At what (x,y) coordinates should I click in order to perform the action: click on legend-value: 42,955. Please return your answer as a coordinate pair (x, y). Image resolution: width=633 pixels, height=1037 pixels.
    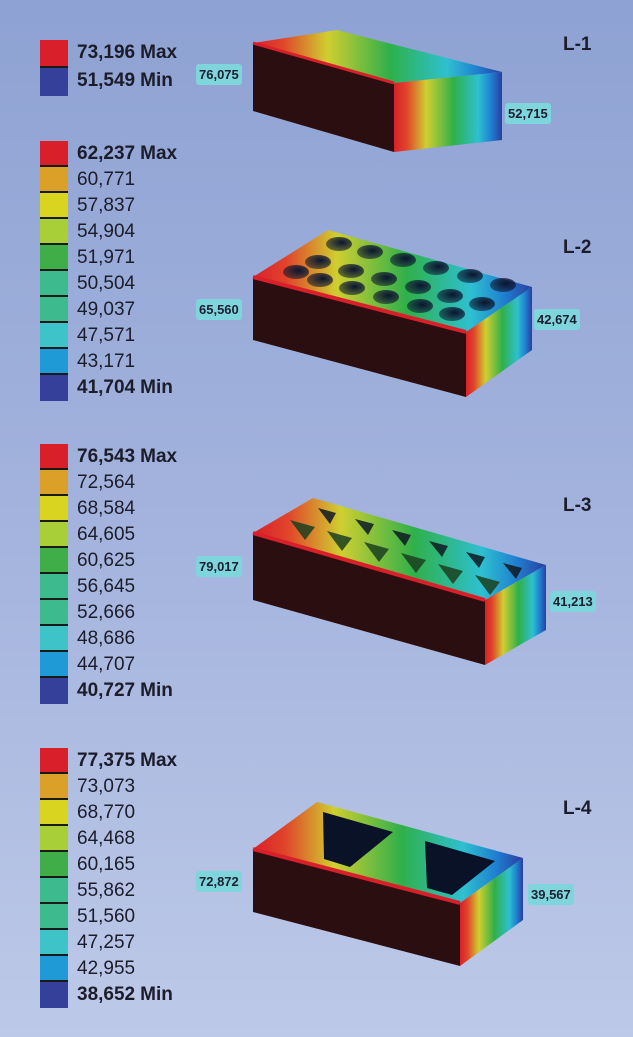
    Looking at the image, I should click on (106, 969).